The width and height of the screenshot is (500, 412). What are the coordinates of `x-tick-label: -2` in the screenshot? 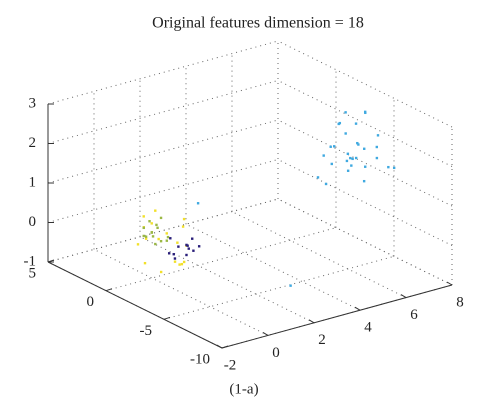 It's located at (230, 365).